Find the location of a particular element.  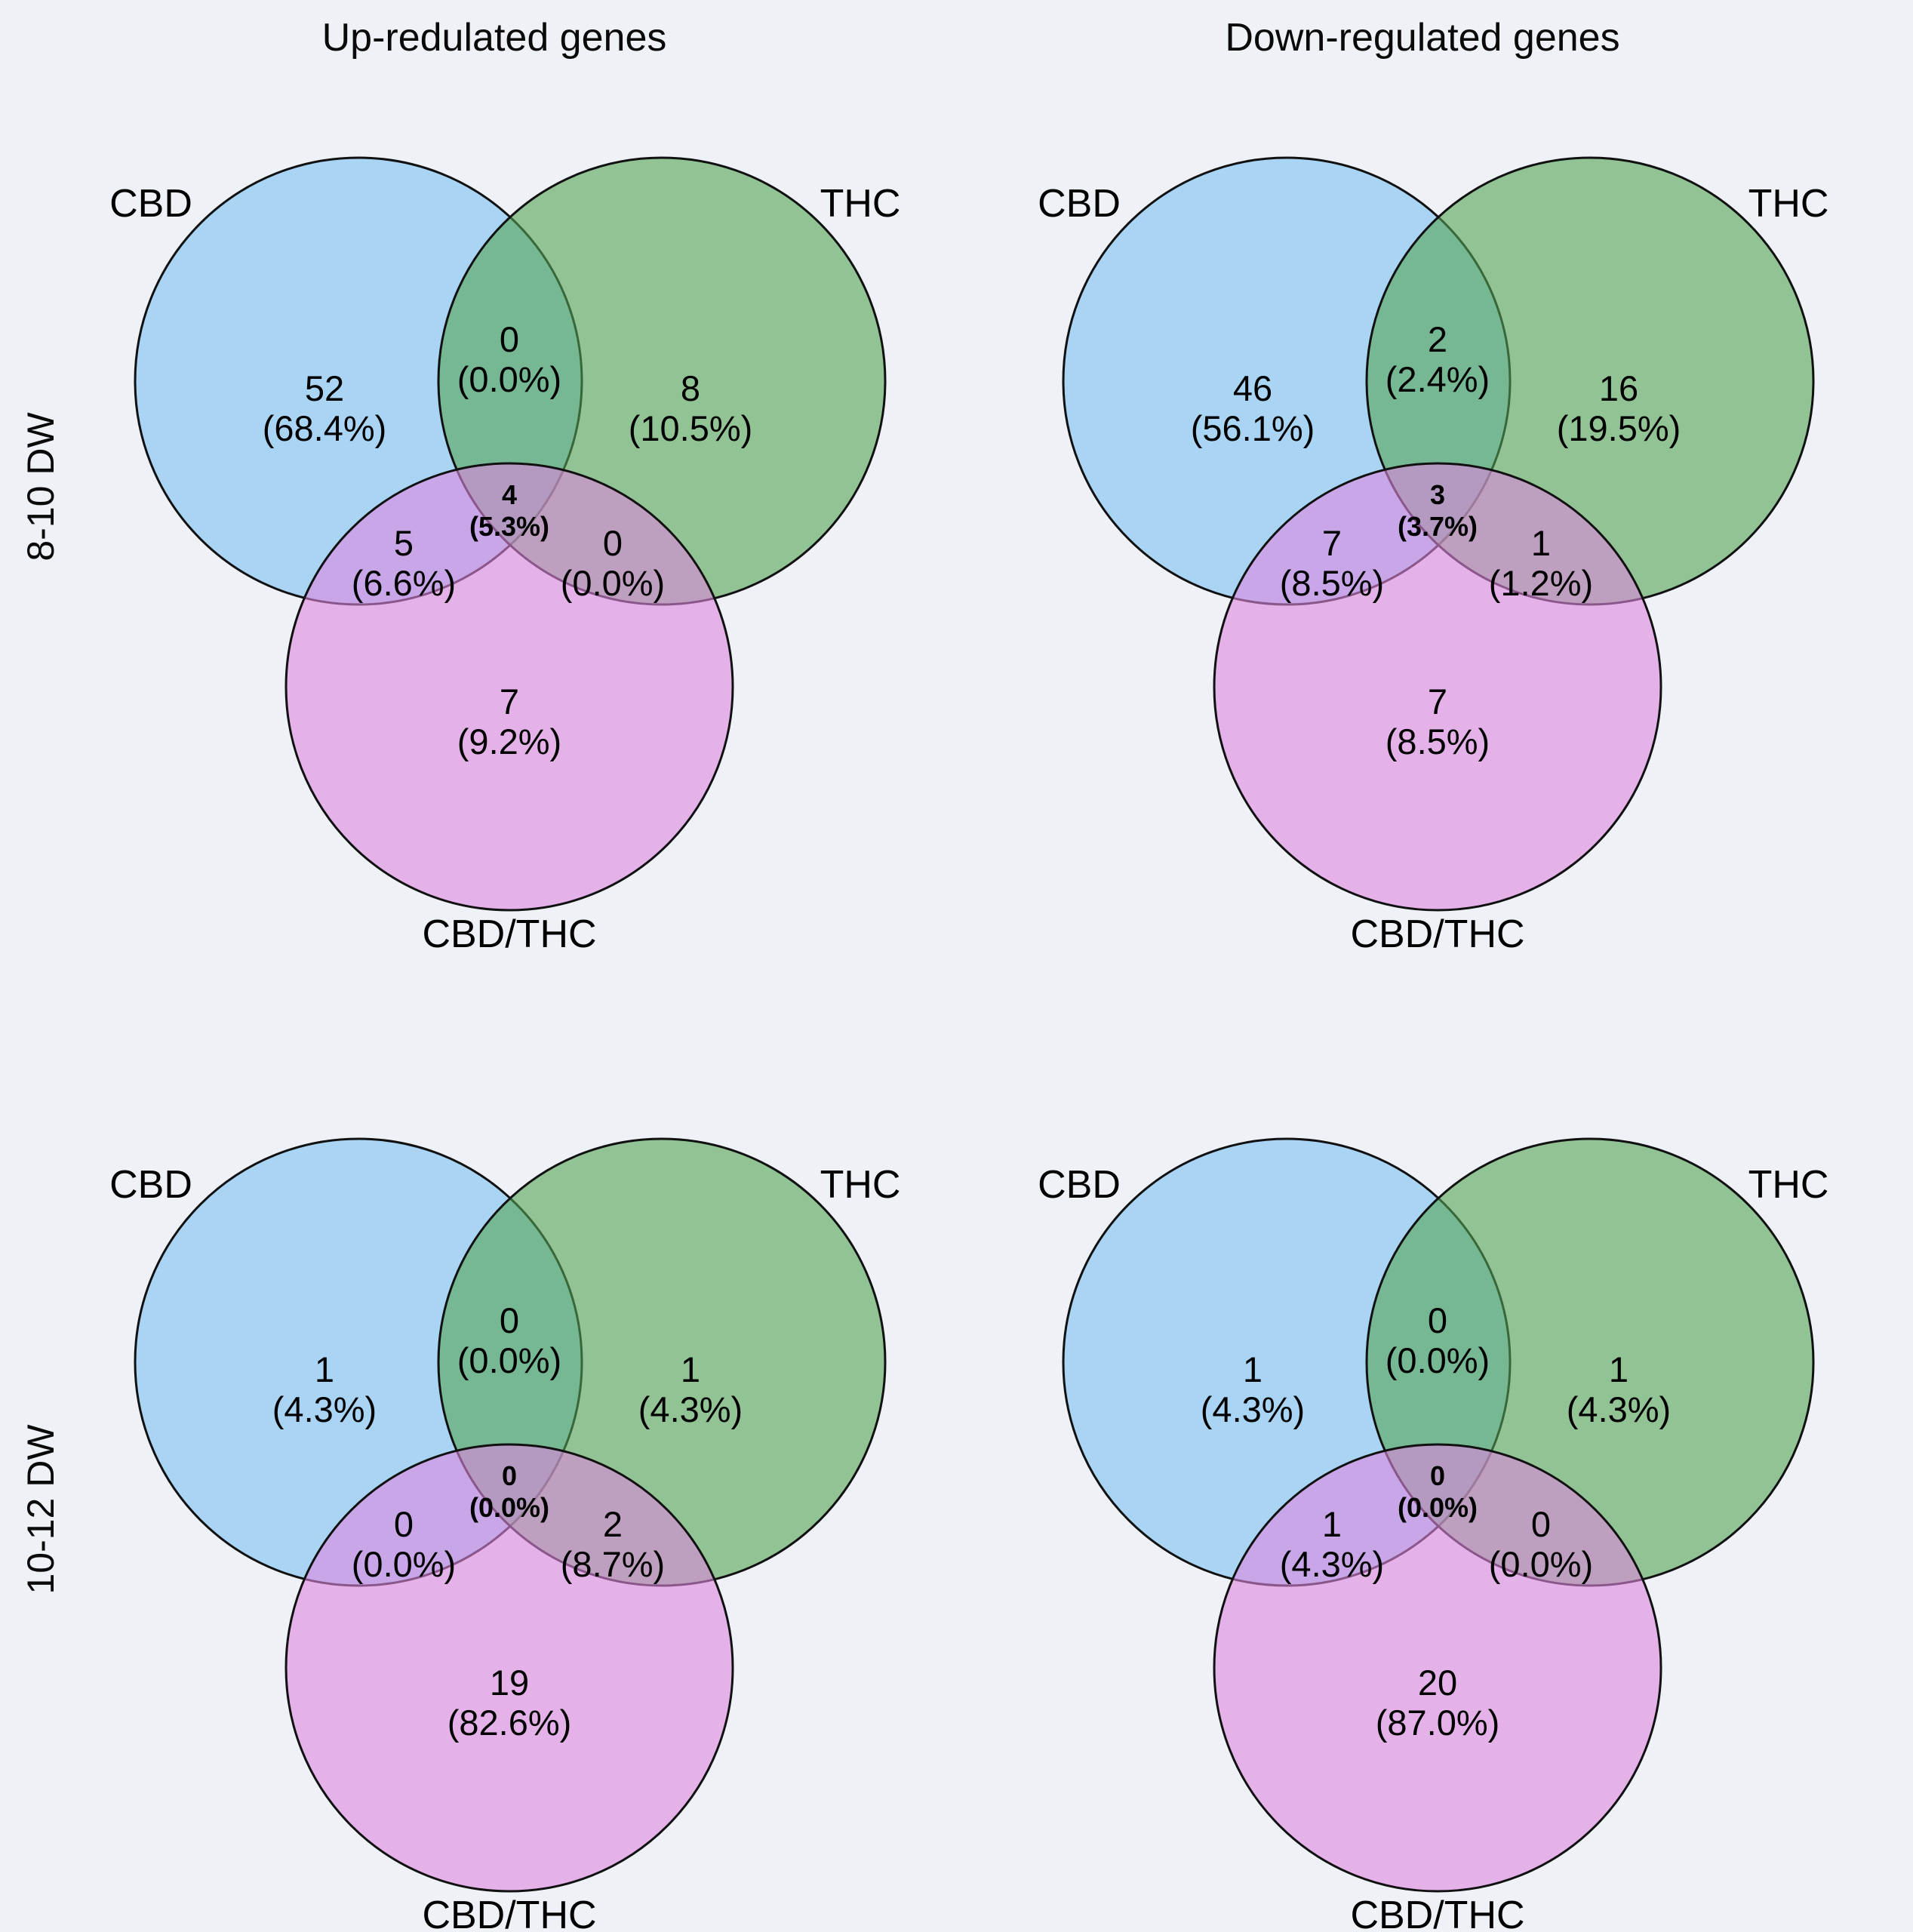

thc-only-pct: (10.5%) is located at coordinates (691, 428).